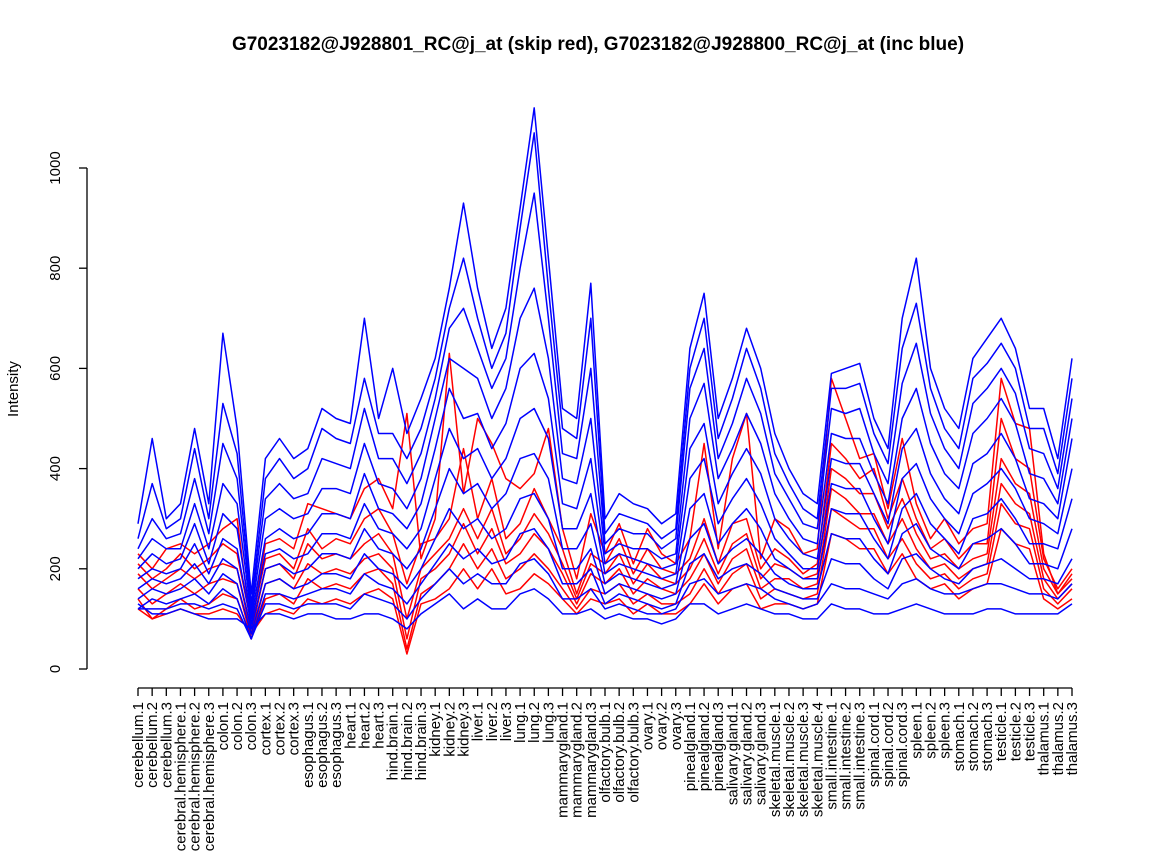 This screenshot has height=864, width=1152. Describe the element at coordinates (55, 669) in the screenshot. I see `y-tick-label: 0` at that location.